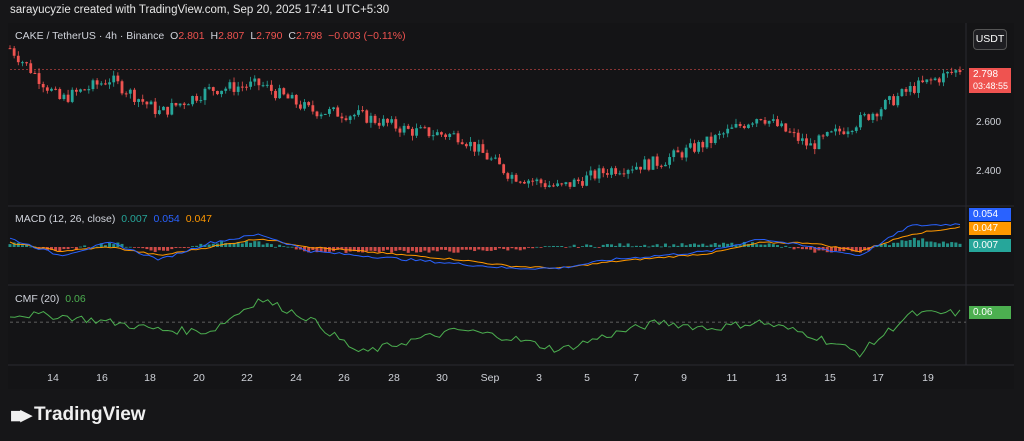 The height and width of the screenshot is (441, 1024). Describe the element at coordinates (174, 36) in the screenshot. I see `open-label: O` at that location.